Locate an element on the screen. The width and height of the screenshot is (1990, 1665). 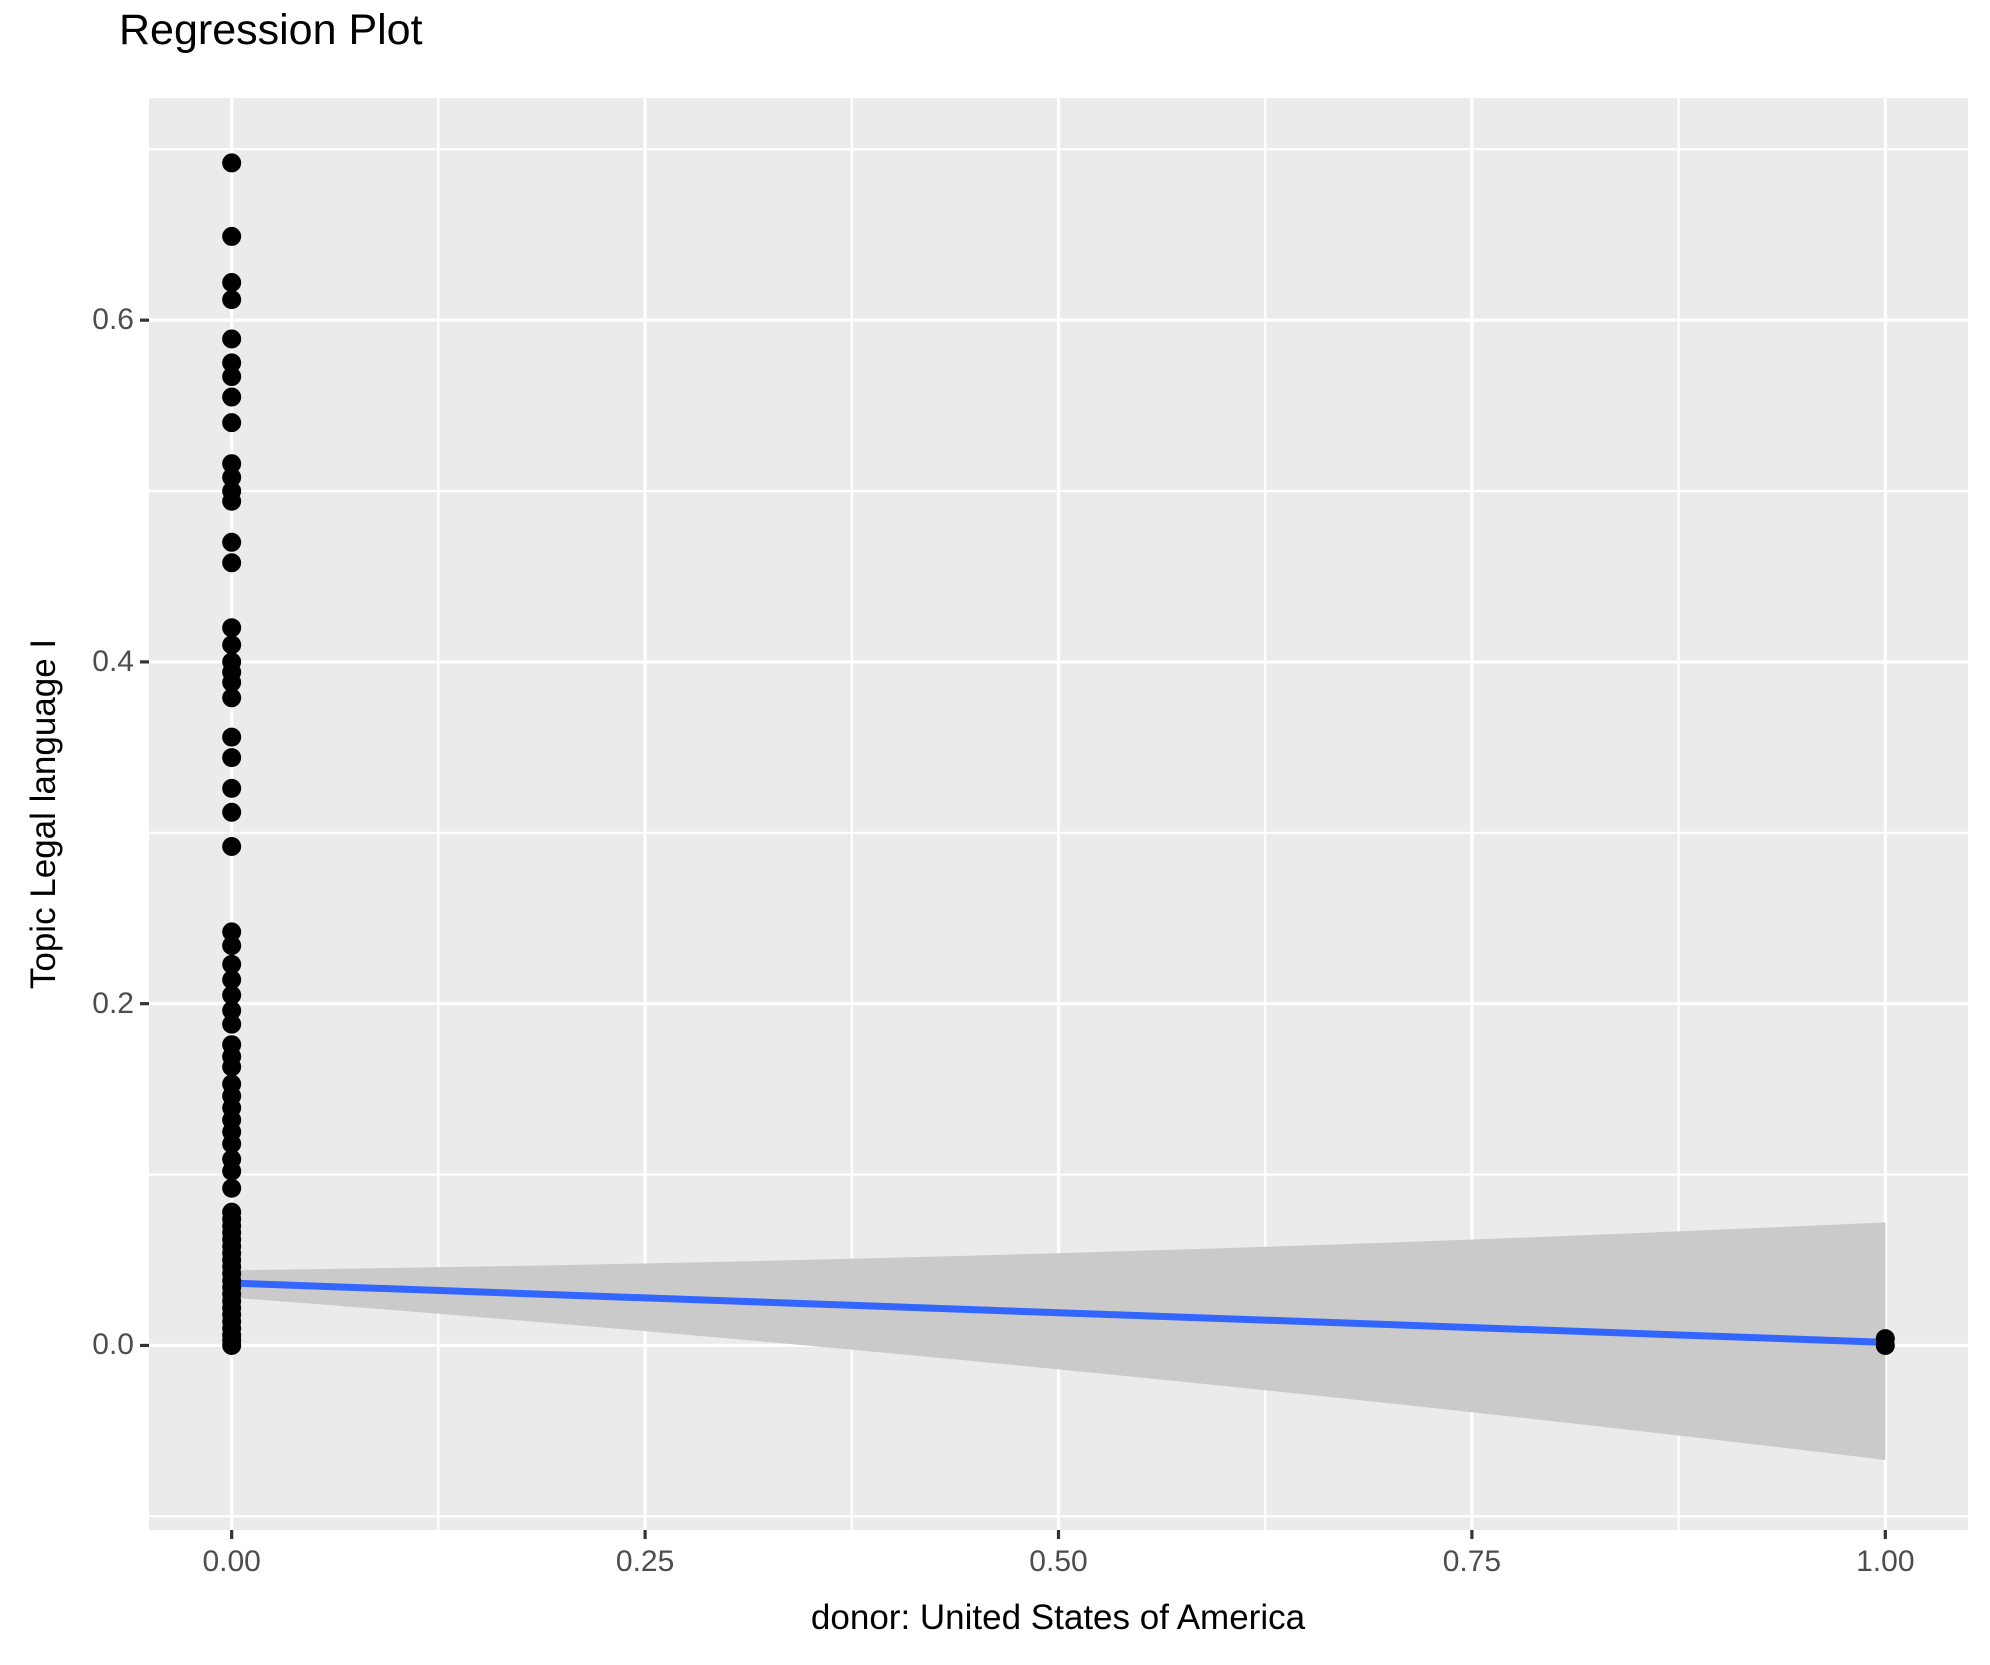
y-tick-label: 0.0 is located at coordinates (113, 1345).